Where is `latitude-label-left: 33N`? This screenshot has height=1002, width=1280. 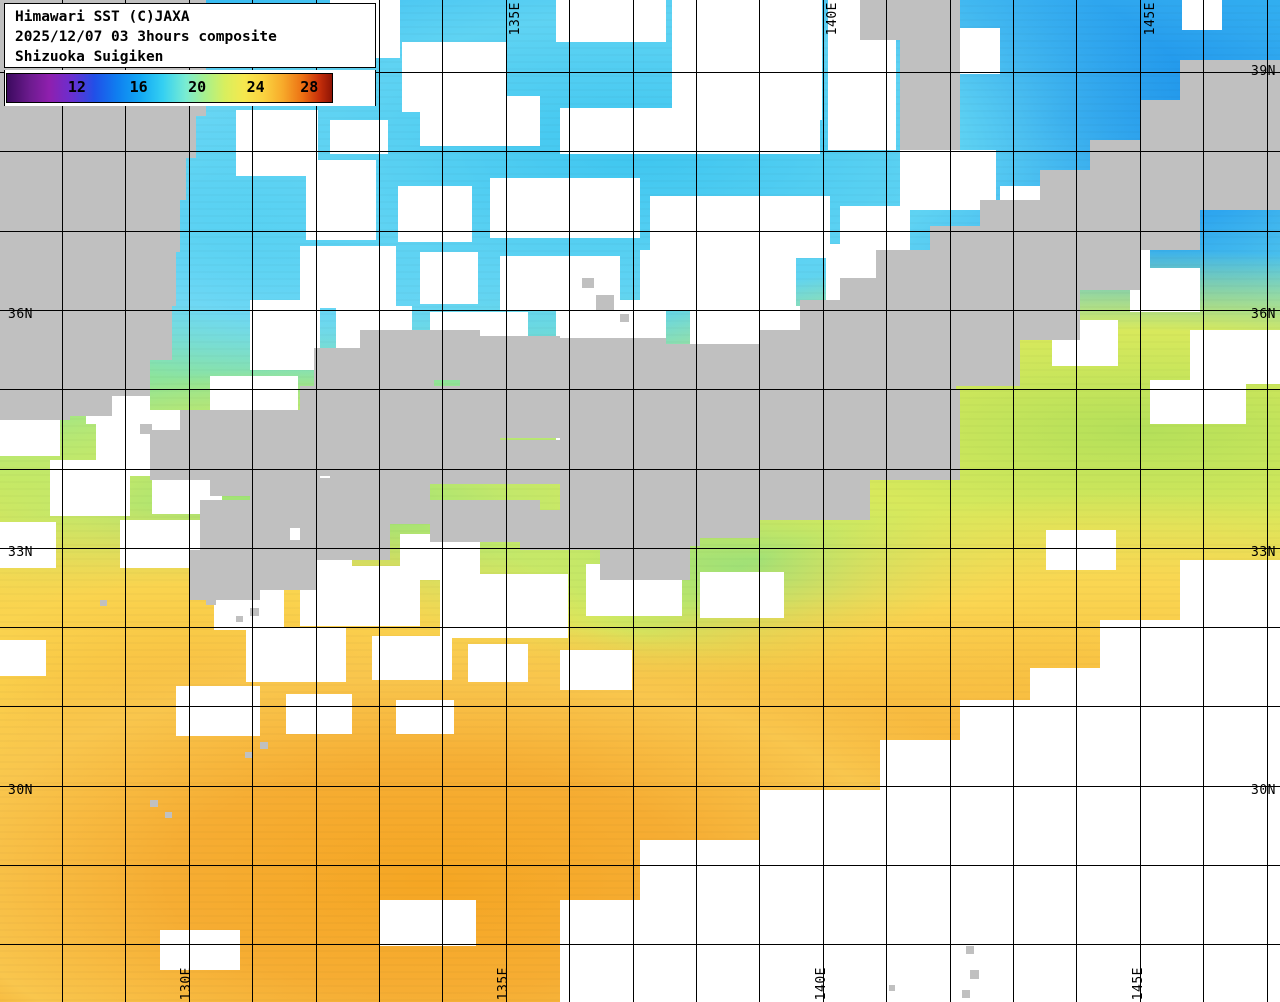
latitude-label-left: 33N is located at coordinates (20, 552).